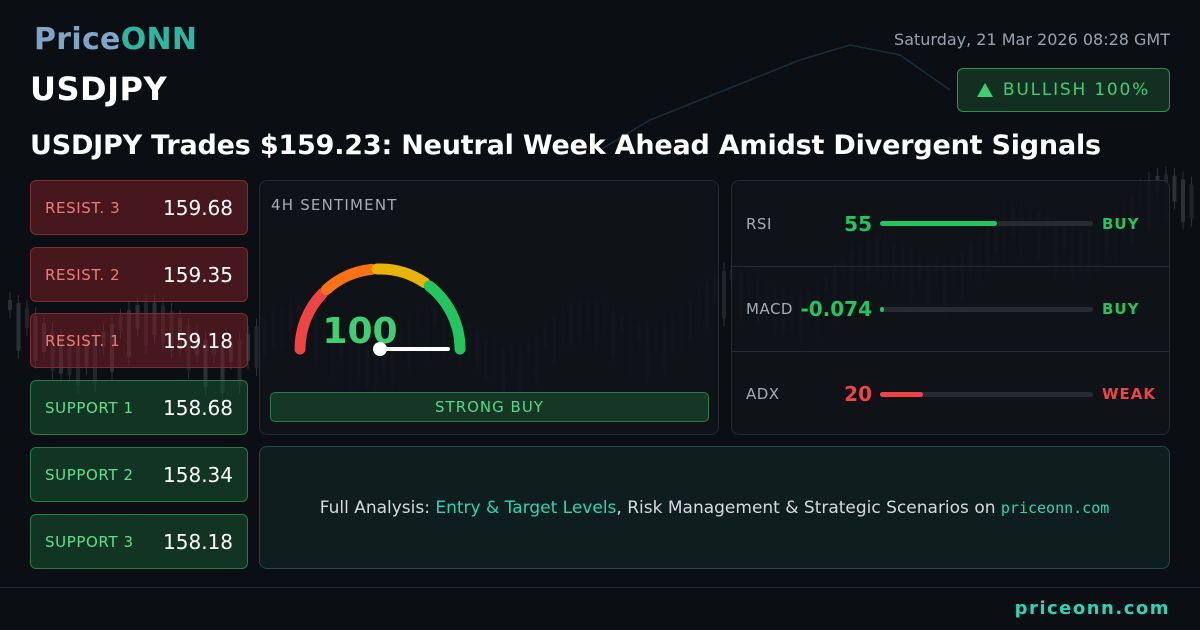 This screenshot has height=630, width=1200. Describe the element at coordinates (359, 331) in the screenshot. I see `sentiment-score: 100` at that location.